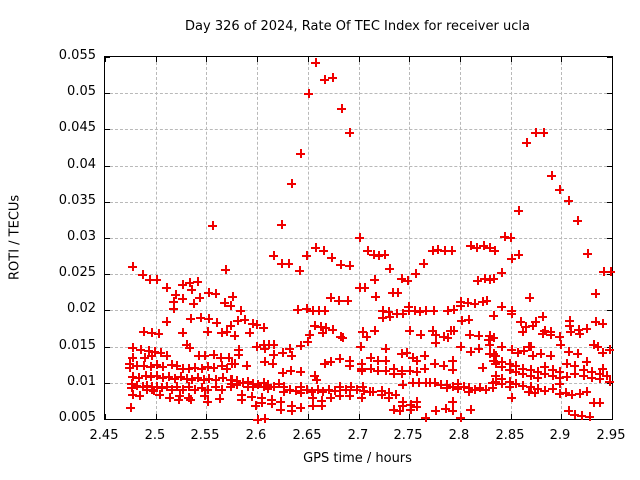  What do you see at coordinates (510, 435) in the screenshot?
I see `x-tick-label: 2.85` at bounding box center [510, 435].